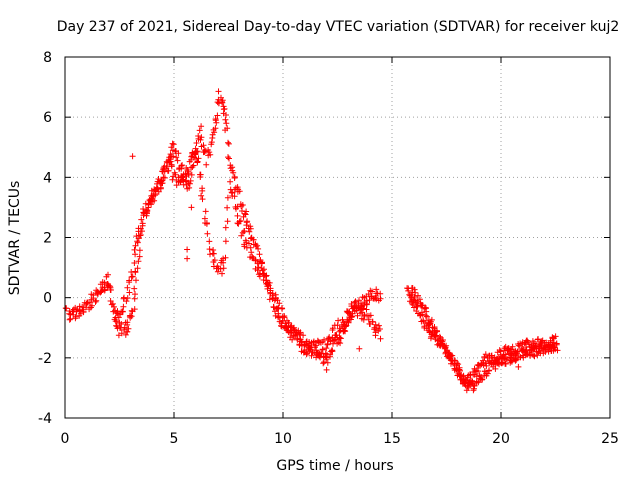 The width and height of the screenshot is (640, 480). What do you see at coordinates (334, 466) in the screenshot?
I see `x-axis-title: GPS time / hours` at bounding box center [334, 466].